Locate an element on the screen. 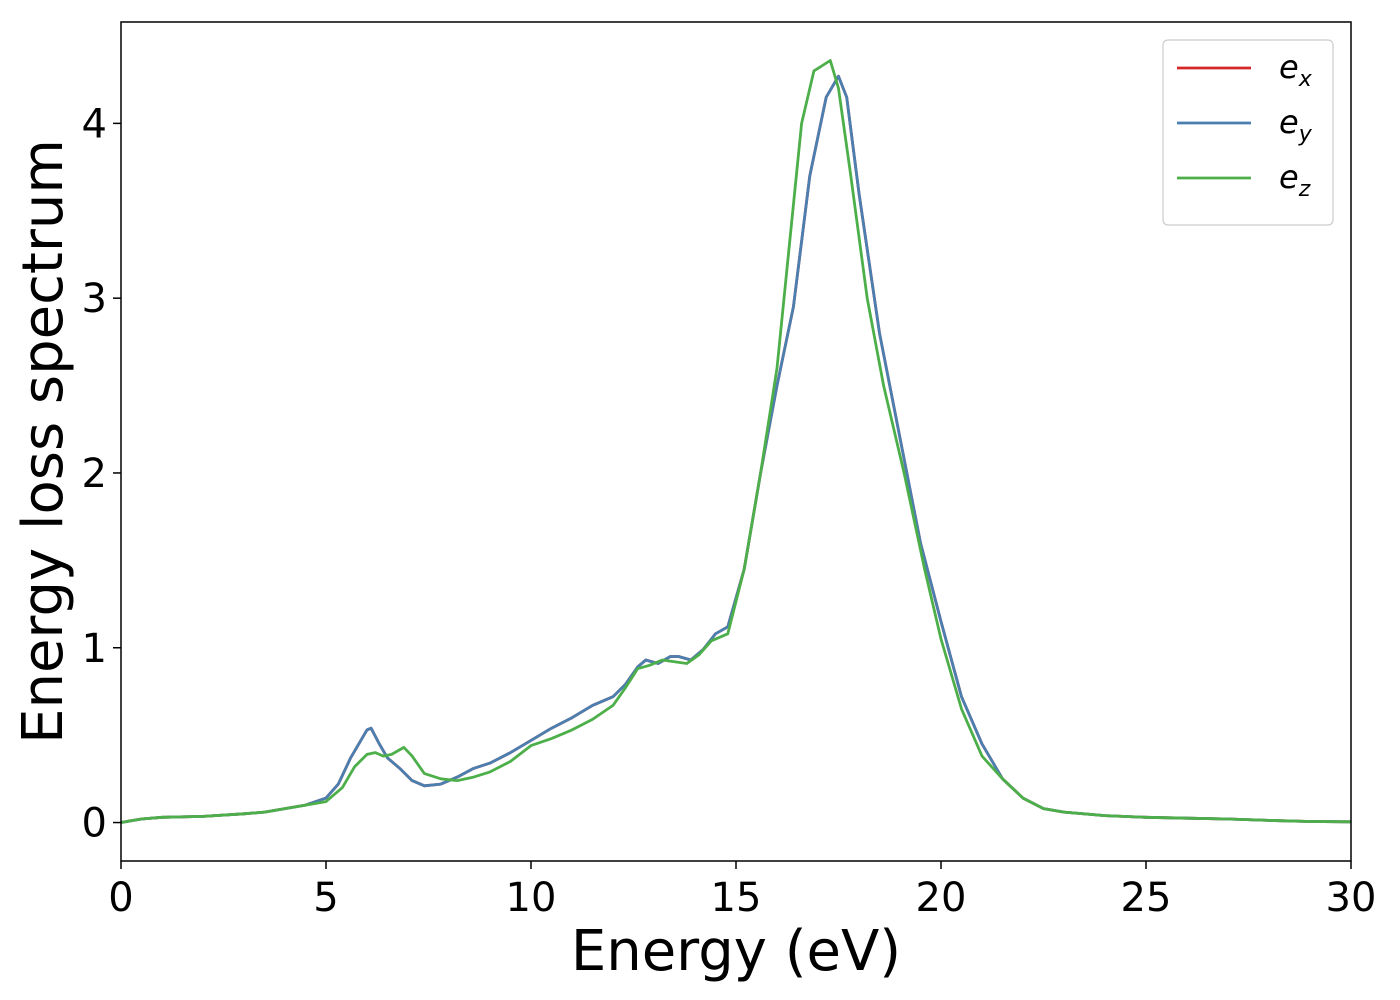 The height and width of the screenshot is (1000, 1400). x-tick-label: 10 is located at coordinates (531, 898).